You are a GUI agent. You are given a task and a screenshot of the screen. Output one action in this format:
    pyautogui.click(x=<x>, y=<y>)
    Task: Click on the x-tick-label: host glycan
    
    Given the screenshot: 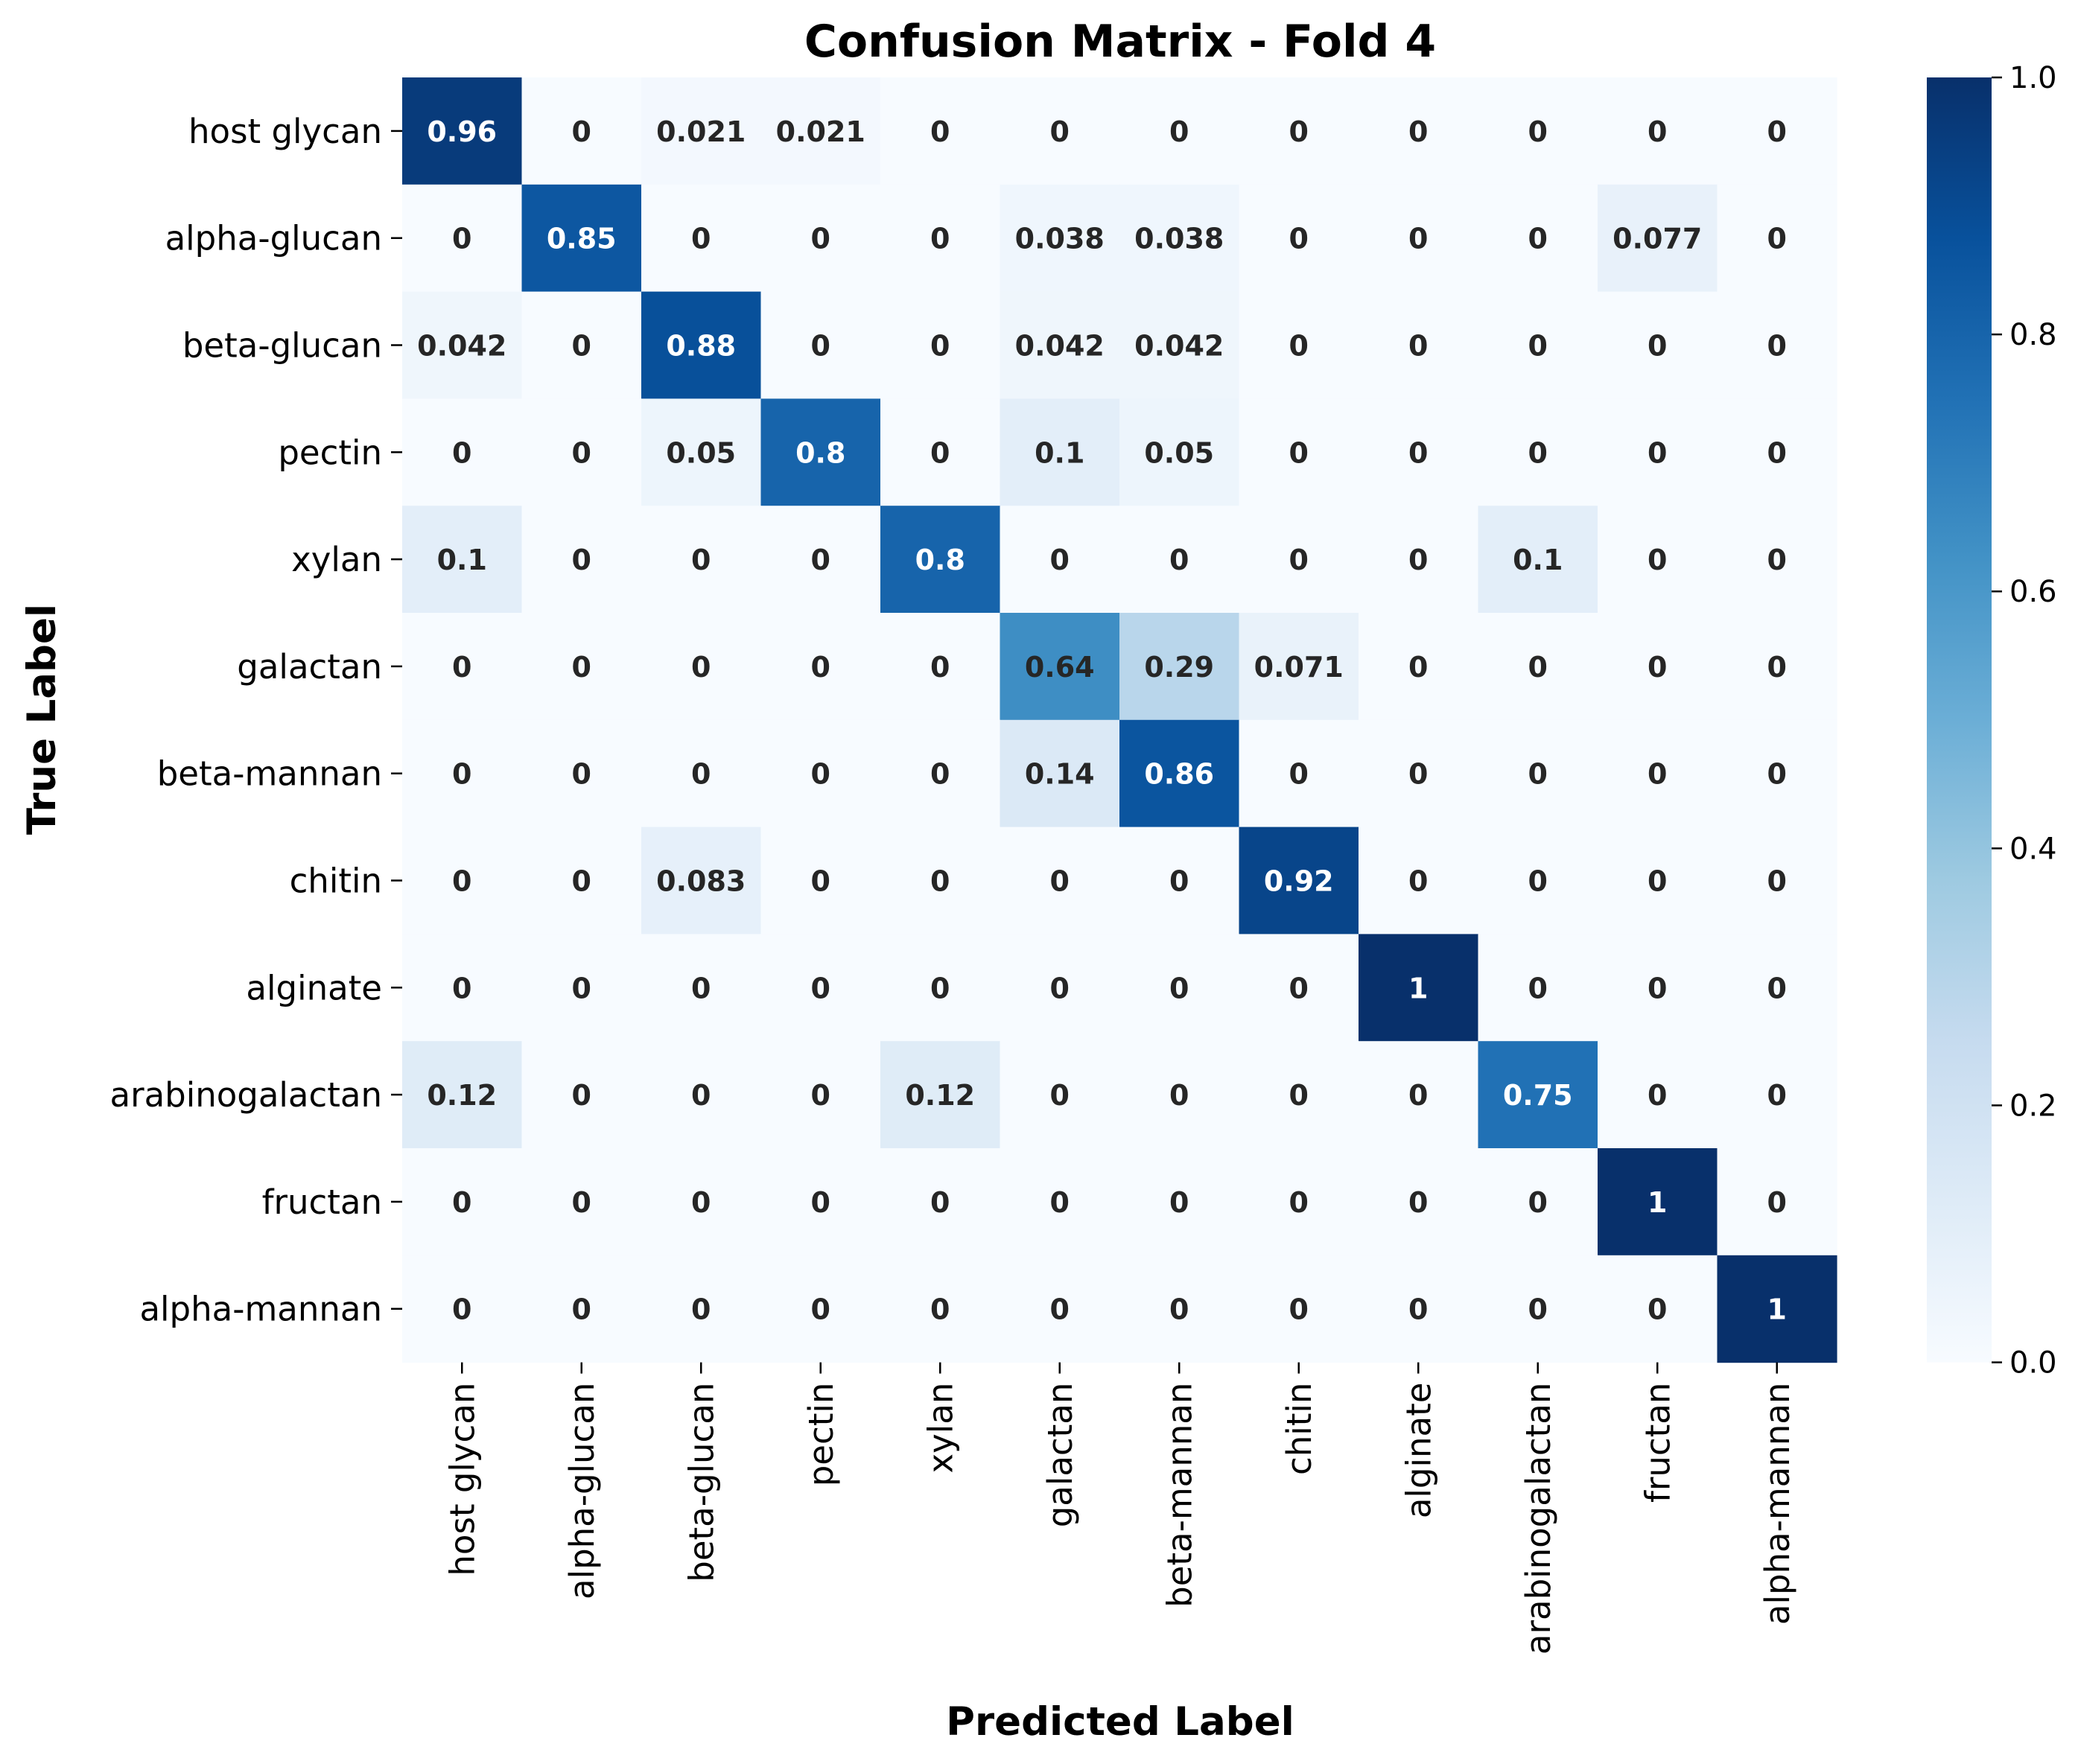 What is the action you would take?
    pyautogui.click(x=462, y=1479)
    